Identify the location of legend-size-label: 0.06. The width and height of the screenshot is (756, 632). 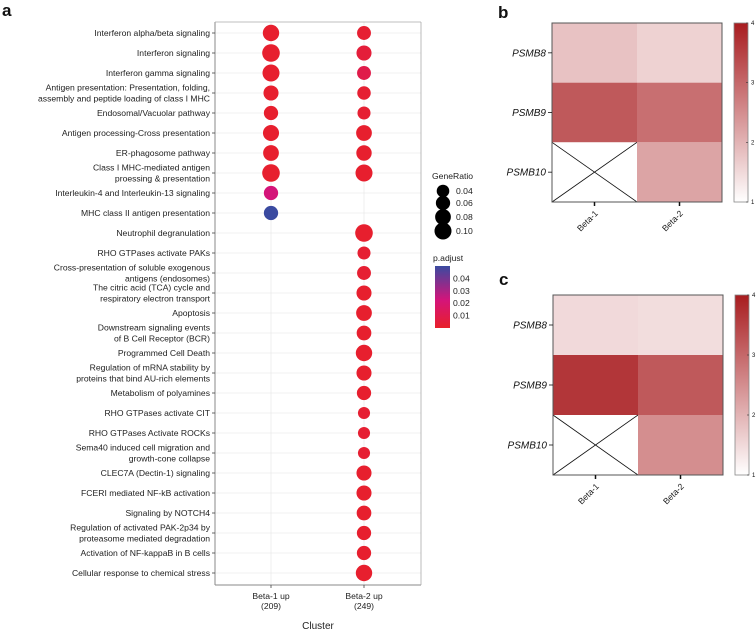
(464, 203).